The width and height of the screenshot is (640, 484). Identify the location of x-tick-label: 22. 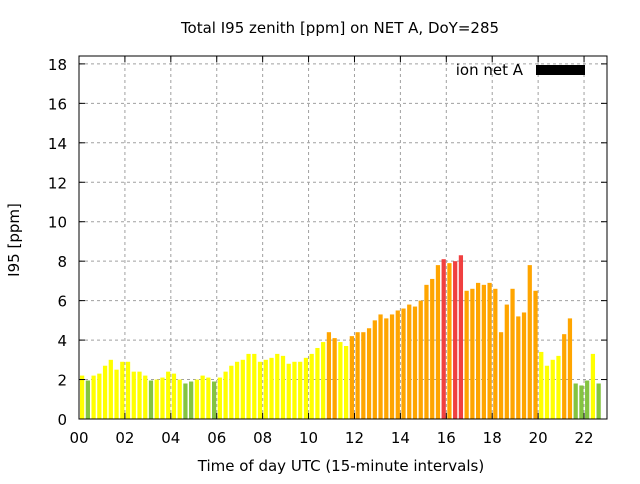
(583, 438).